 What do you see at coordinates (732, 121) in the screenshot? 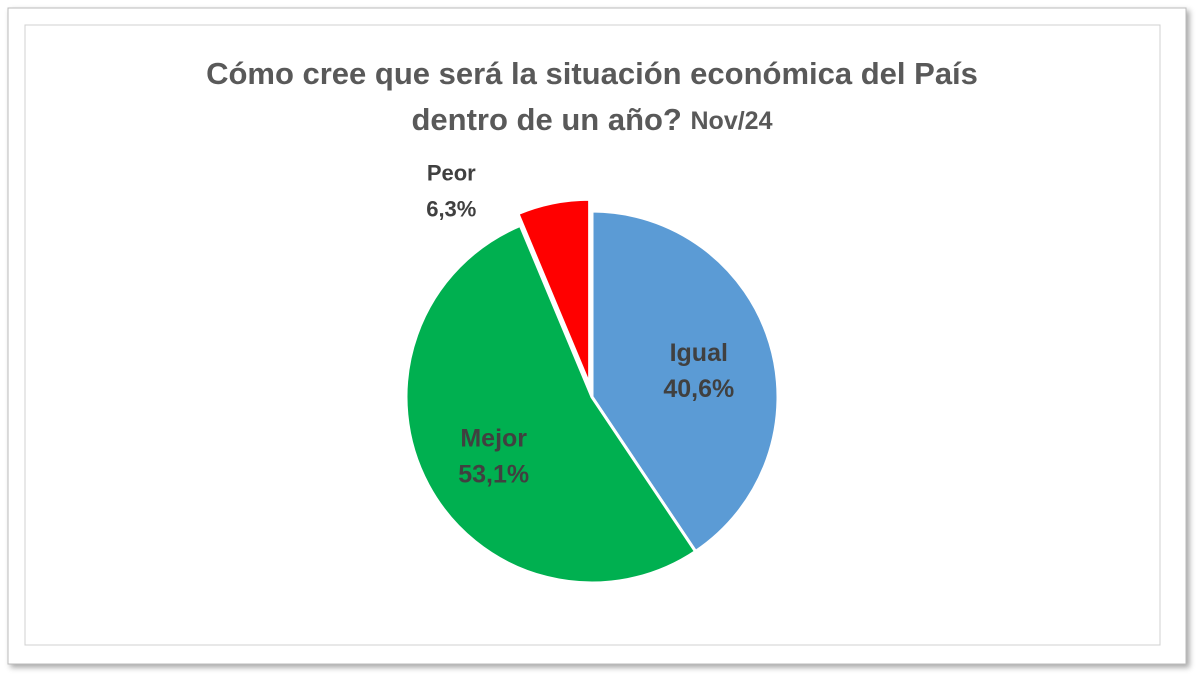
I see `chart-subtitle: Nov/24` at bounding box center [732, 121].